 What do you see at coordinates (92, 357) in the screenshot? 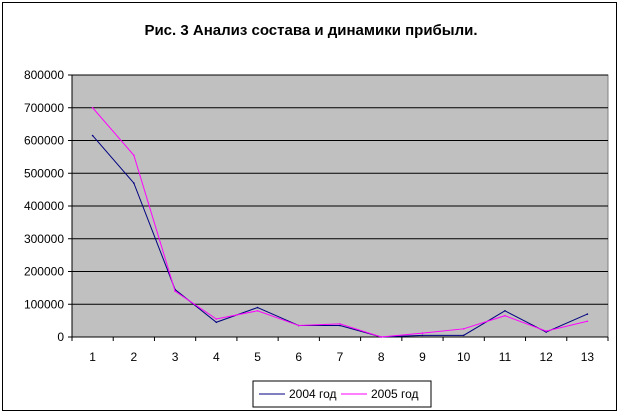
I see `x-tick-label: 1` at bounding box center [92, 357].